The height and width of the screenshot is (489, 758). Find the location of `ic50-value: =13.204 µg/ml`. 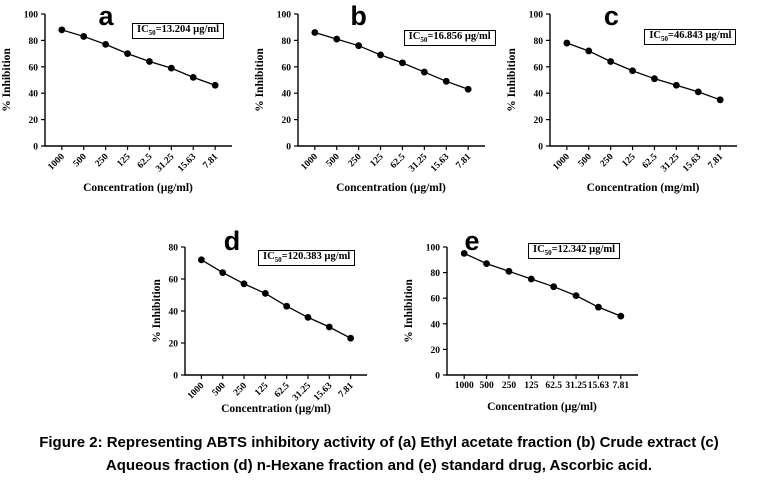

ic50-value: =13.204 µg/ml is located at coordinates (187, 29).